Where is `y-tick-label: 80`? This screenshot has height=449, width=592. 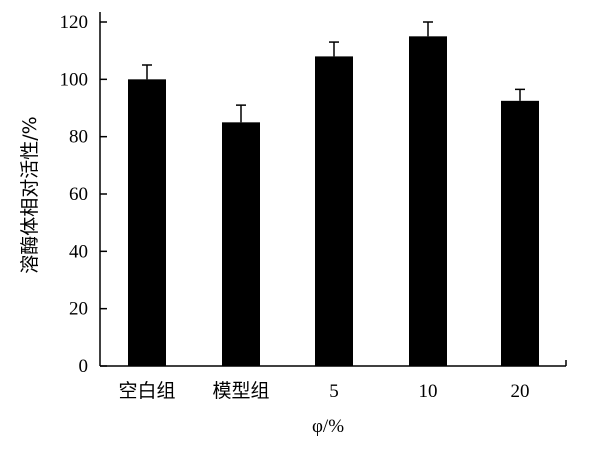 y-tick-label: 80 is located at coordinates (78, 137).